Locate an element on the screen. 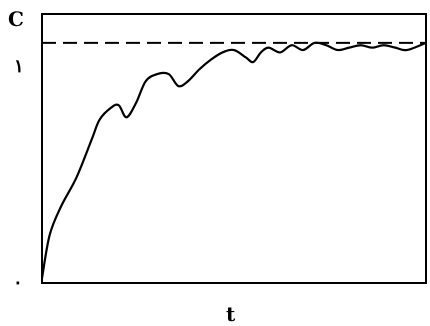 This screenshot has width=430, height=326. y-tick-label-0: ٠ is located at coordinates (18, 282).